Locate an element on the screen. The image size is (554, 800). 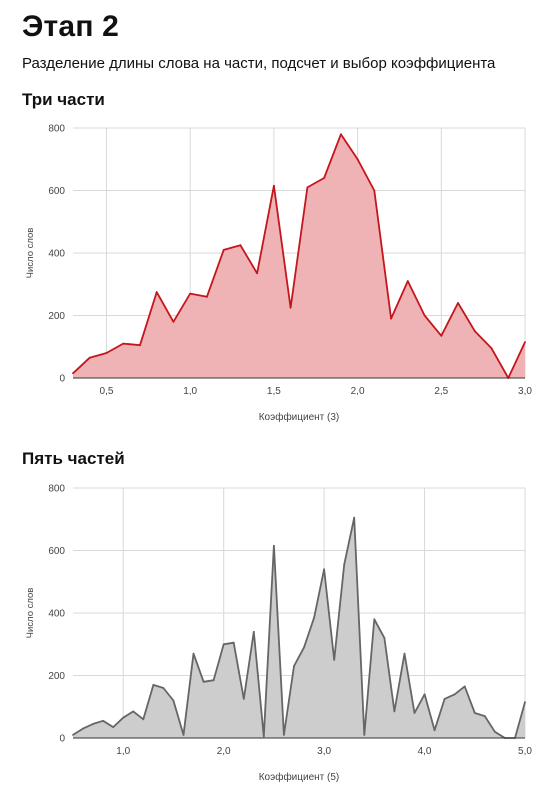
chart-title-five-parts: Пять частей is located at coordinates (73, 458).